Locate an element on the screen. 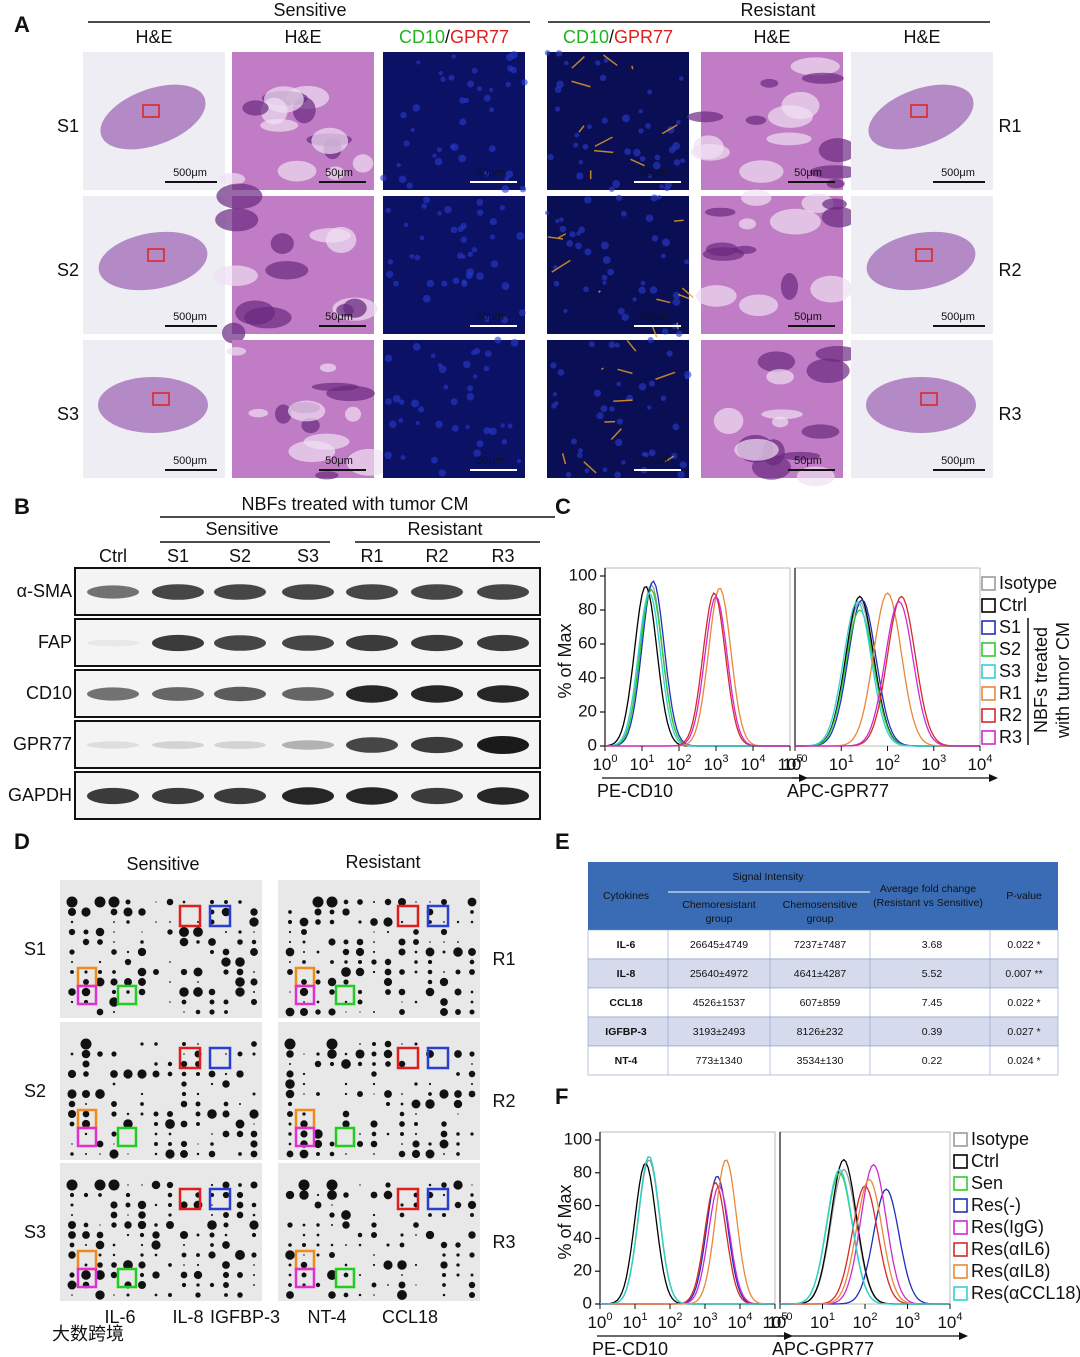 The width and height of the screenshot is (1080, 1357). x-tick-label: 10⁴ is located at coordinates (979, 764).